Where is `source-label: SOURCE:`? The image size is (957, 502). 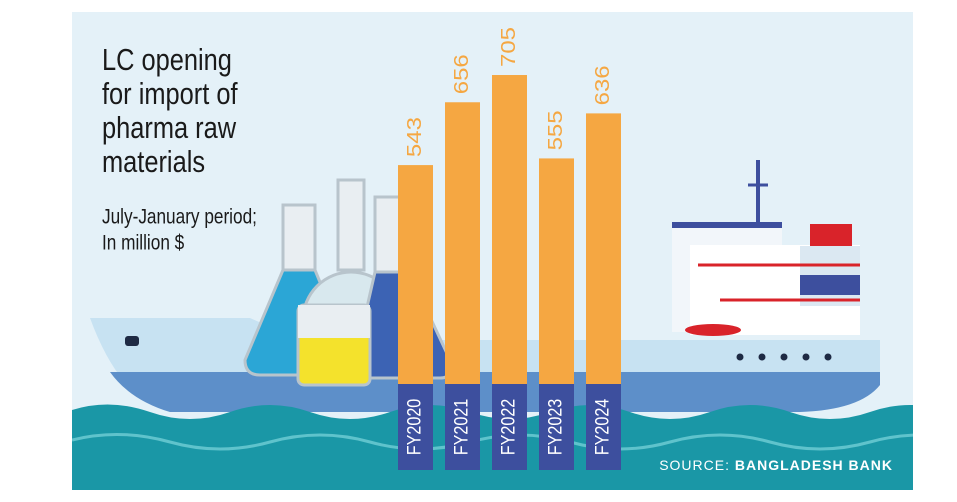
source-label: SOURCE: is located at coordinates (694, 465).